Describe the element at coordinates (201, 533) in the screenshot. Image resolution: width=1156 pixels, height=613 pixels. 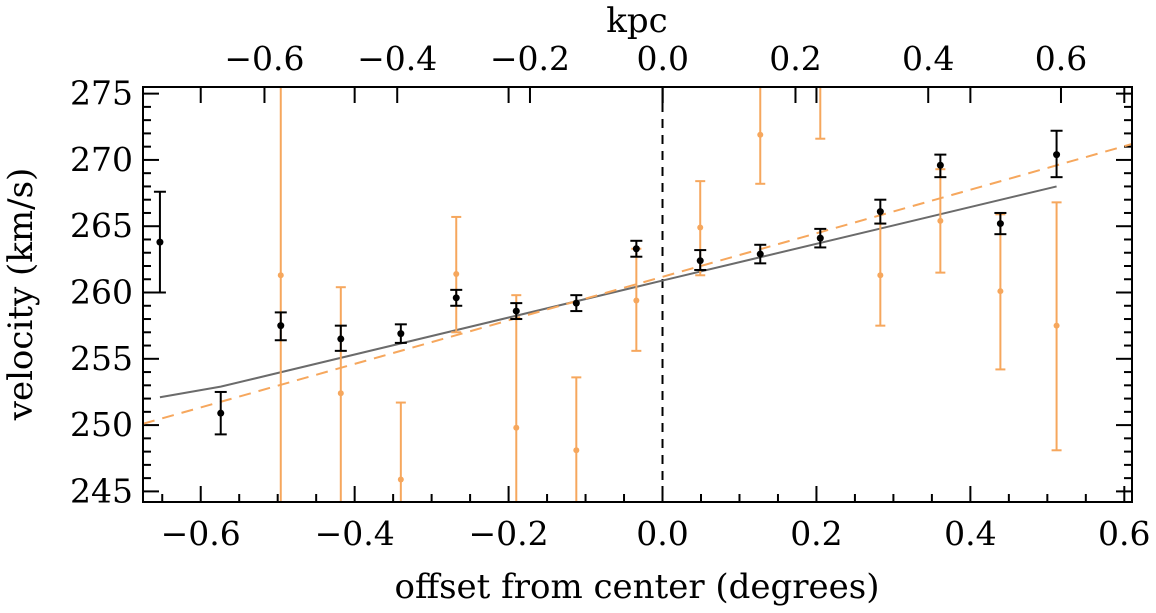
I see `x-tick-label: −0.6` at that location.